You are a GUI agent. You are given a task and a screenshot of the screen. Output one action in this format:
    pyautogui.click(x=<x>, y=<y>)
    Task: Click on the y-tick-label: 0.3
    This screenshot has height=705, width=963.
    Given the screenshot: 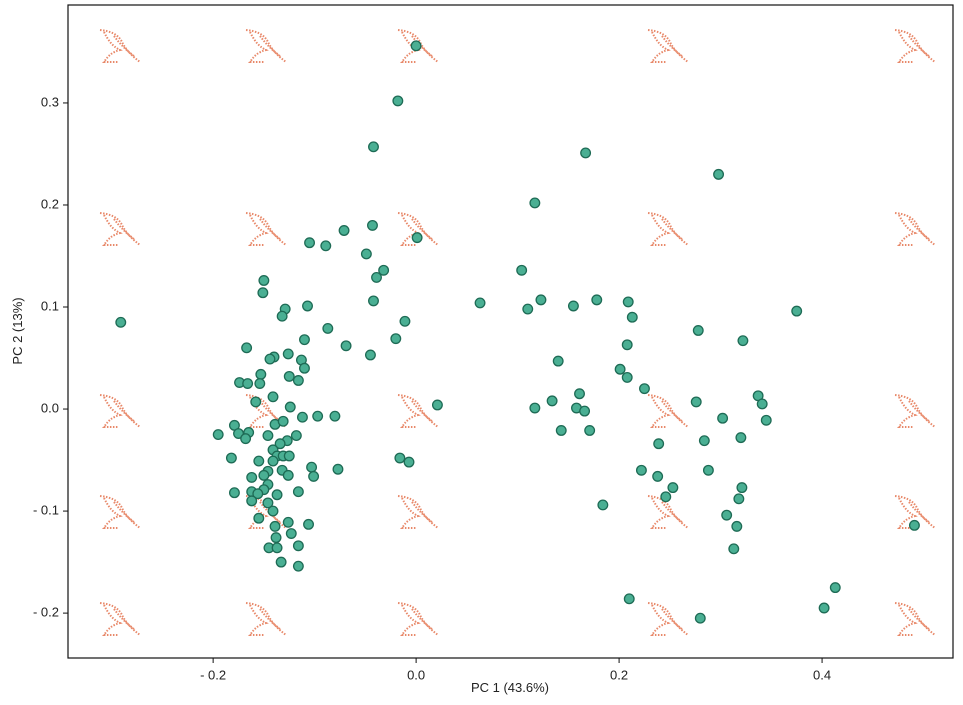 What is the action you would take?
    pyautogui.click(x=50, y=101)
    